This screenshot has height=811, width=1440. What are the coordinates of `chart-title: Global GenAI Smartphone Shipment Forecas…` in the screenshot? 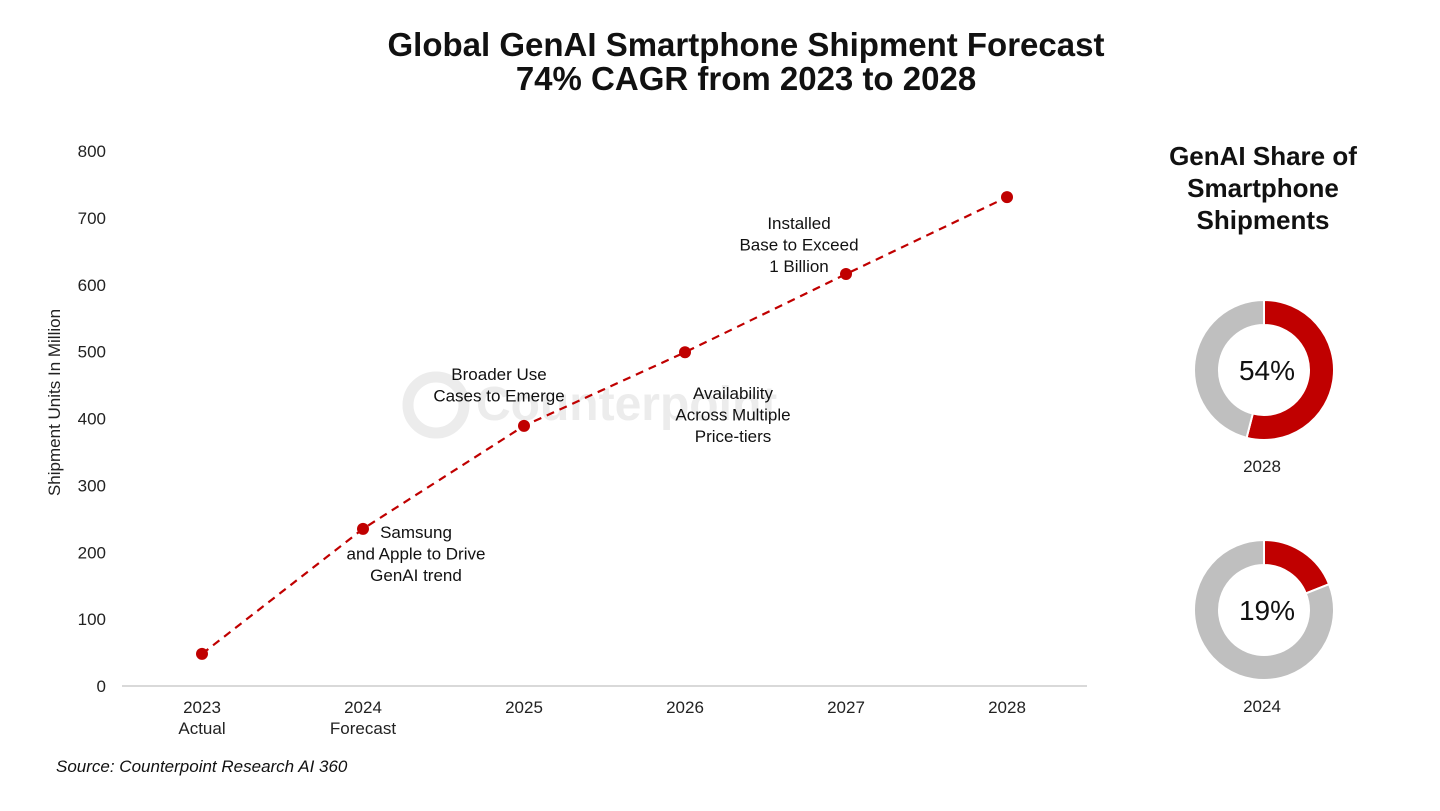 It's located at (720, 62).